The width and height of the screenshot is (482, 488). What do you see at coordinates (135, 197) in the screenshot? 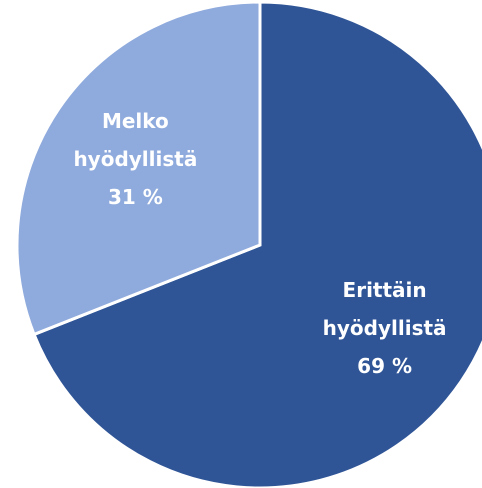
I see `value-label: 31 %` at bounding box center [135, 197].